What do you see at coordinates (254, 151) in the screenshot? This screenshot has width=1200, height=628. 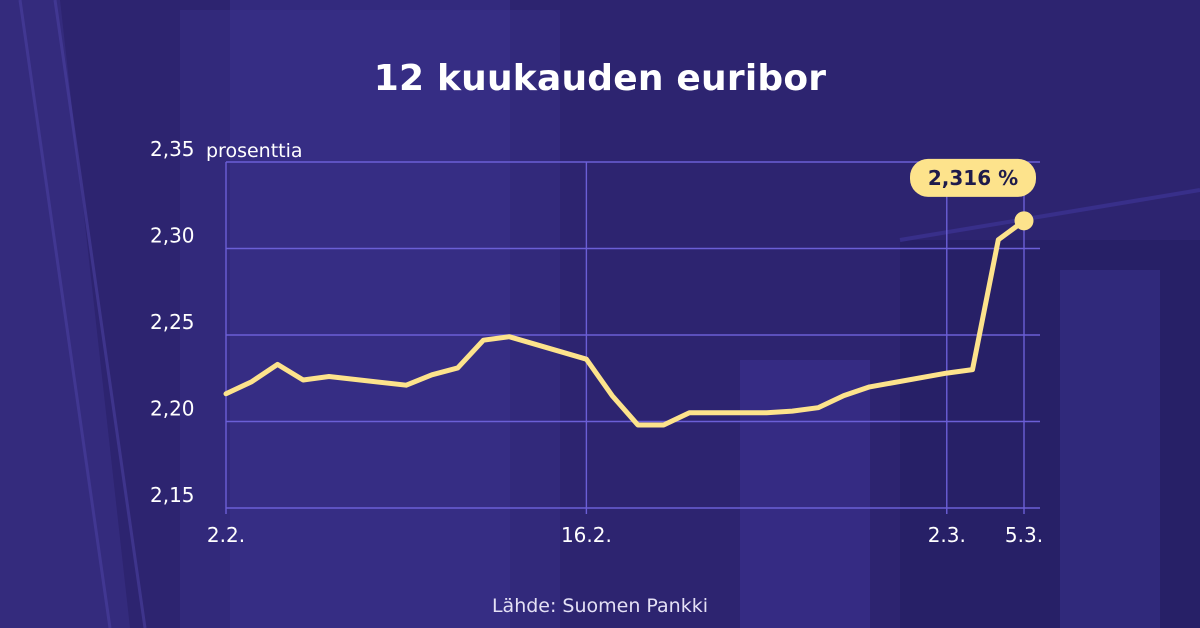 I see `y-axis-unit-label: prosenttia` at bounding box center [254, 151].